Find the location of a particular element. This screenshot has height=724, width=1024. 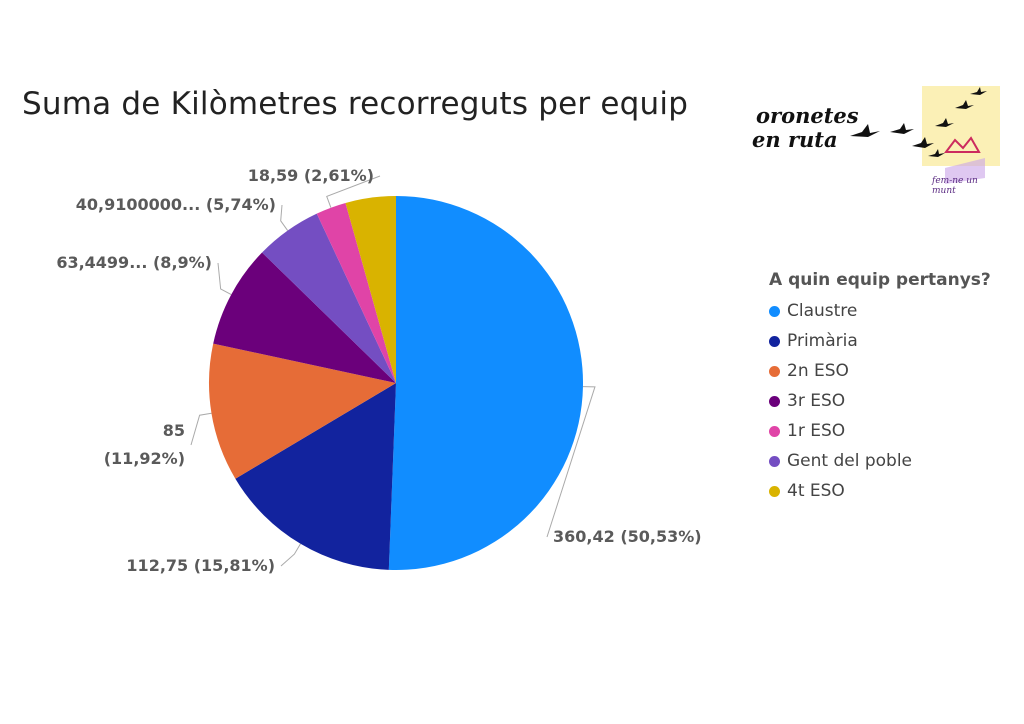

leader-line-3r-eso is located at coordinates (224, 279).